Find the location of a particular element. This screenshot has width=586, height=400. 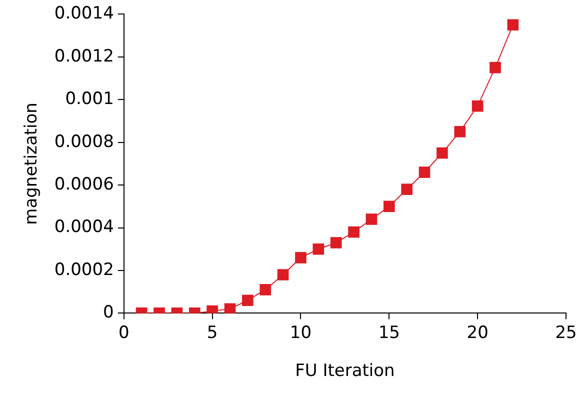

y-tick-label: 0.0008 is located at coordinates (84, 142).